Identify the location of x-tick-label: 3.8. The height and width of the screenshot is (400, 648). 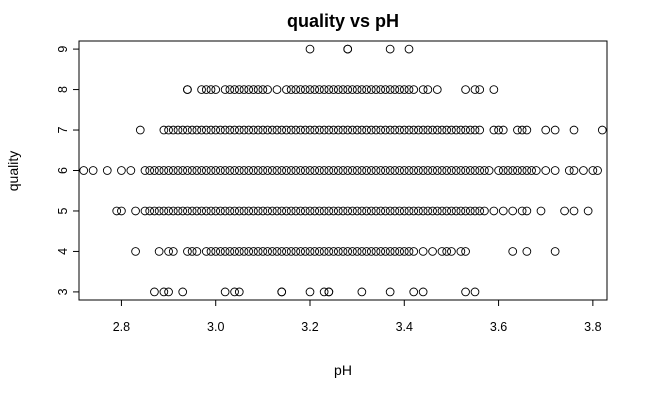
(592, 327).